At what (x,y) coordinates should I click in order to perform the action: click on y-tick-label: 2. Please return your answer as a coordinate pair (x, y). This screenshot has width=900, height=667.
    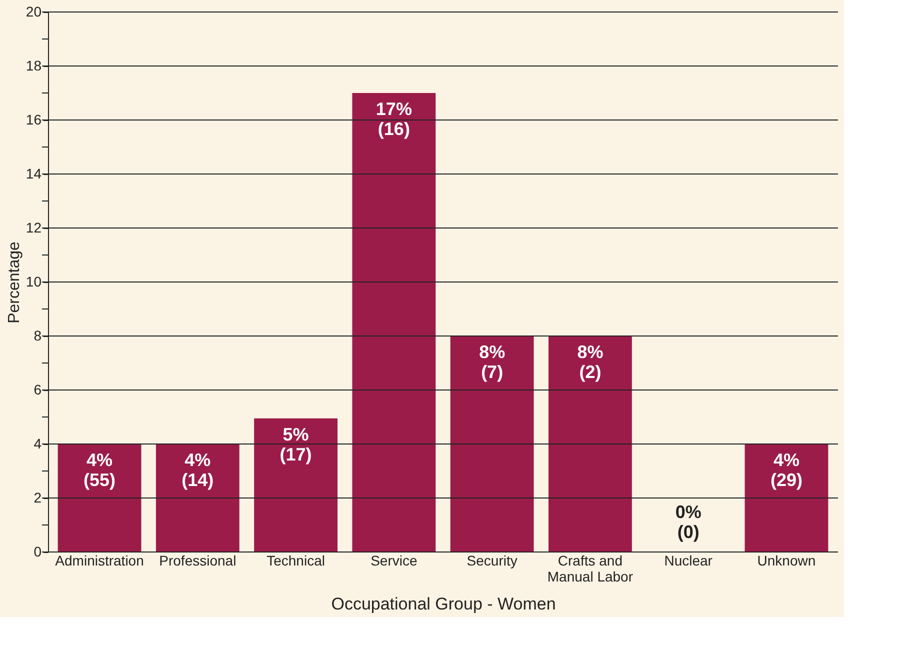
    Looking at the image, I should click on (38, 498).